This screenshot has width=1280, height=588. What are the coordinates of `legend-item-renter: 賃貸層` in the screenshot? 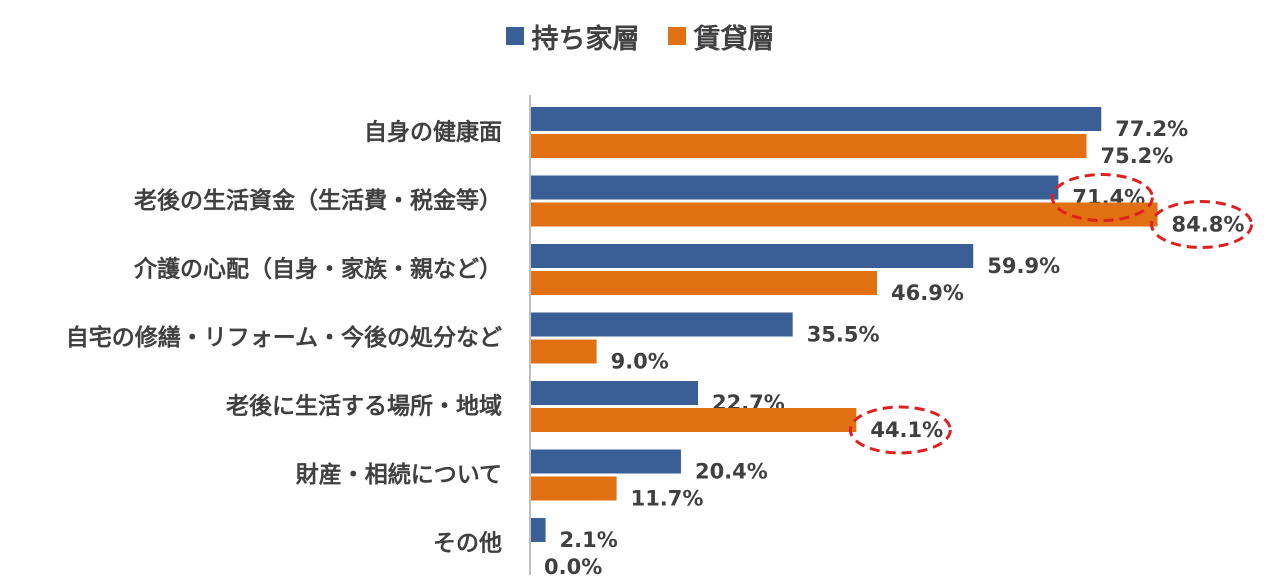 It's located at (721, 36).